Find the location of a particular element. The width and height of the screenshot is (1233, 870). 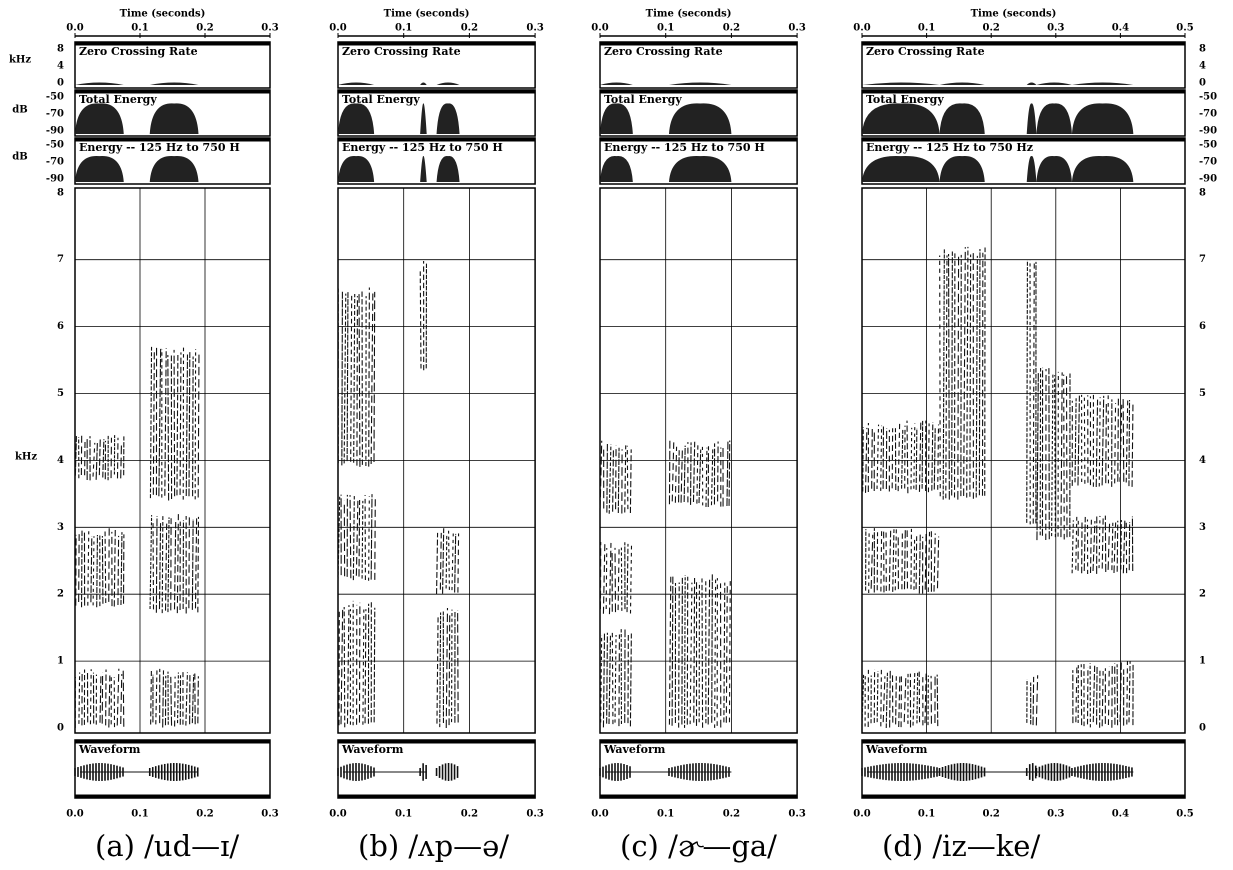

time-tick-label: 0.5 is located at coordinates (1184, 28).